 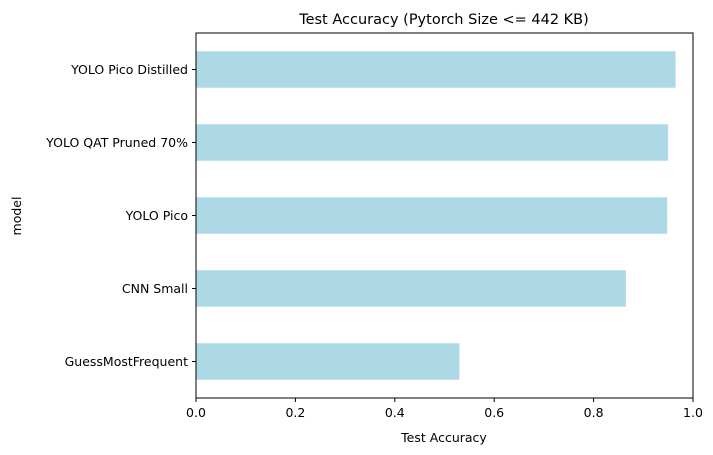 I want to click on x-tick-label: 0.6, so click(x=494, y=412).